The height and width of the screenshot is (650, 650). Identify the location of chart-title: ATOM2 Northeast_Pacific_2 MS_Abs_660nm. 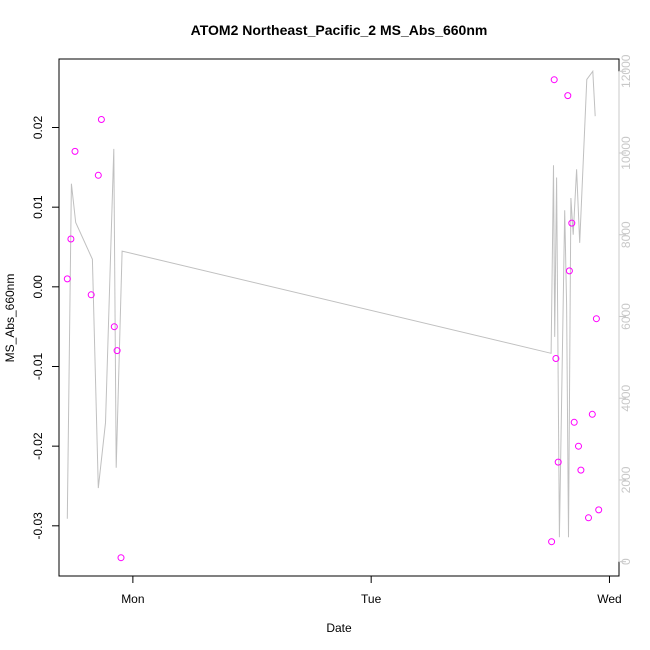
(339, 30).